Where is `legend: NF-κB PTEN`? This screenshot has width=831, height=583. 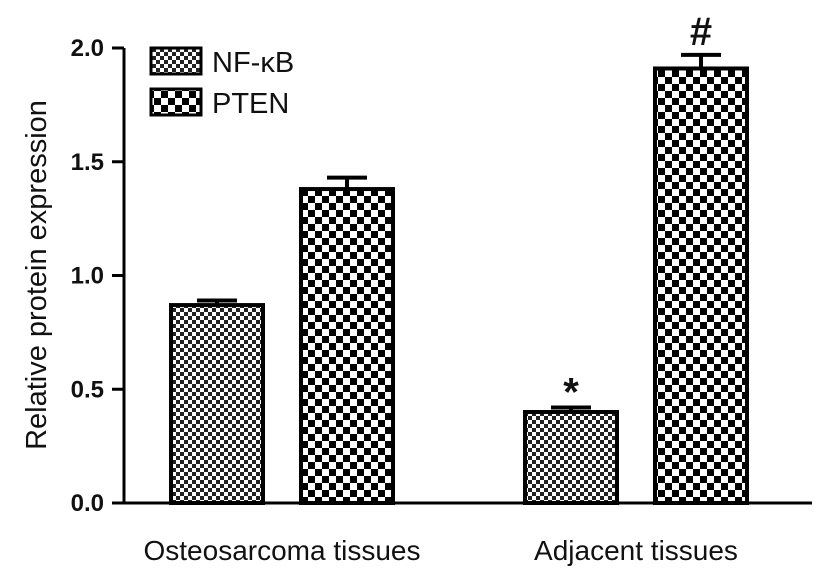 legend: NF-κB PTEN is located at coordinates (221, 83).